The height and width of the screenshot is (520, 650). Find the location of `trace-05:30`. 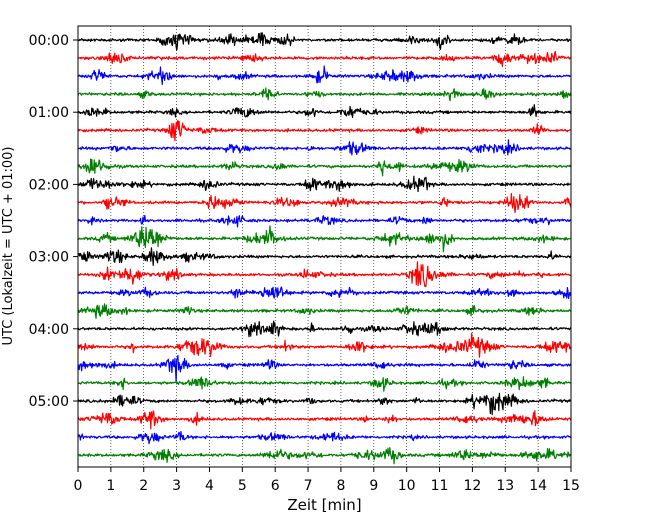

trace-05:30 is located at coordinates (324, 437).